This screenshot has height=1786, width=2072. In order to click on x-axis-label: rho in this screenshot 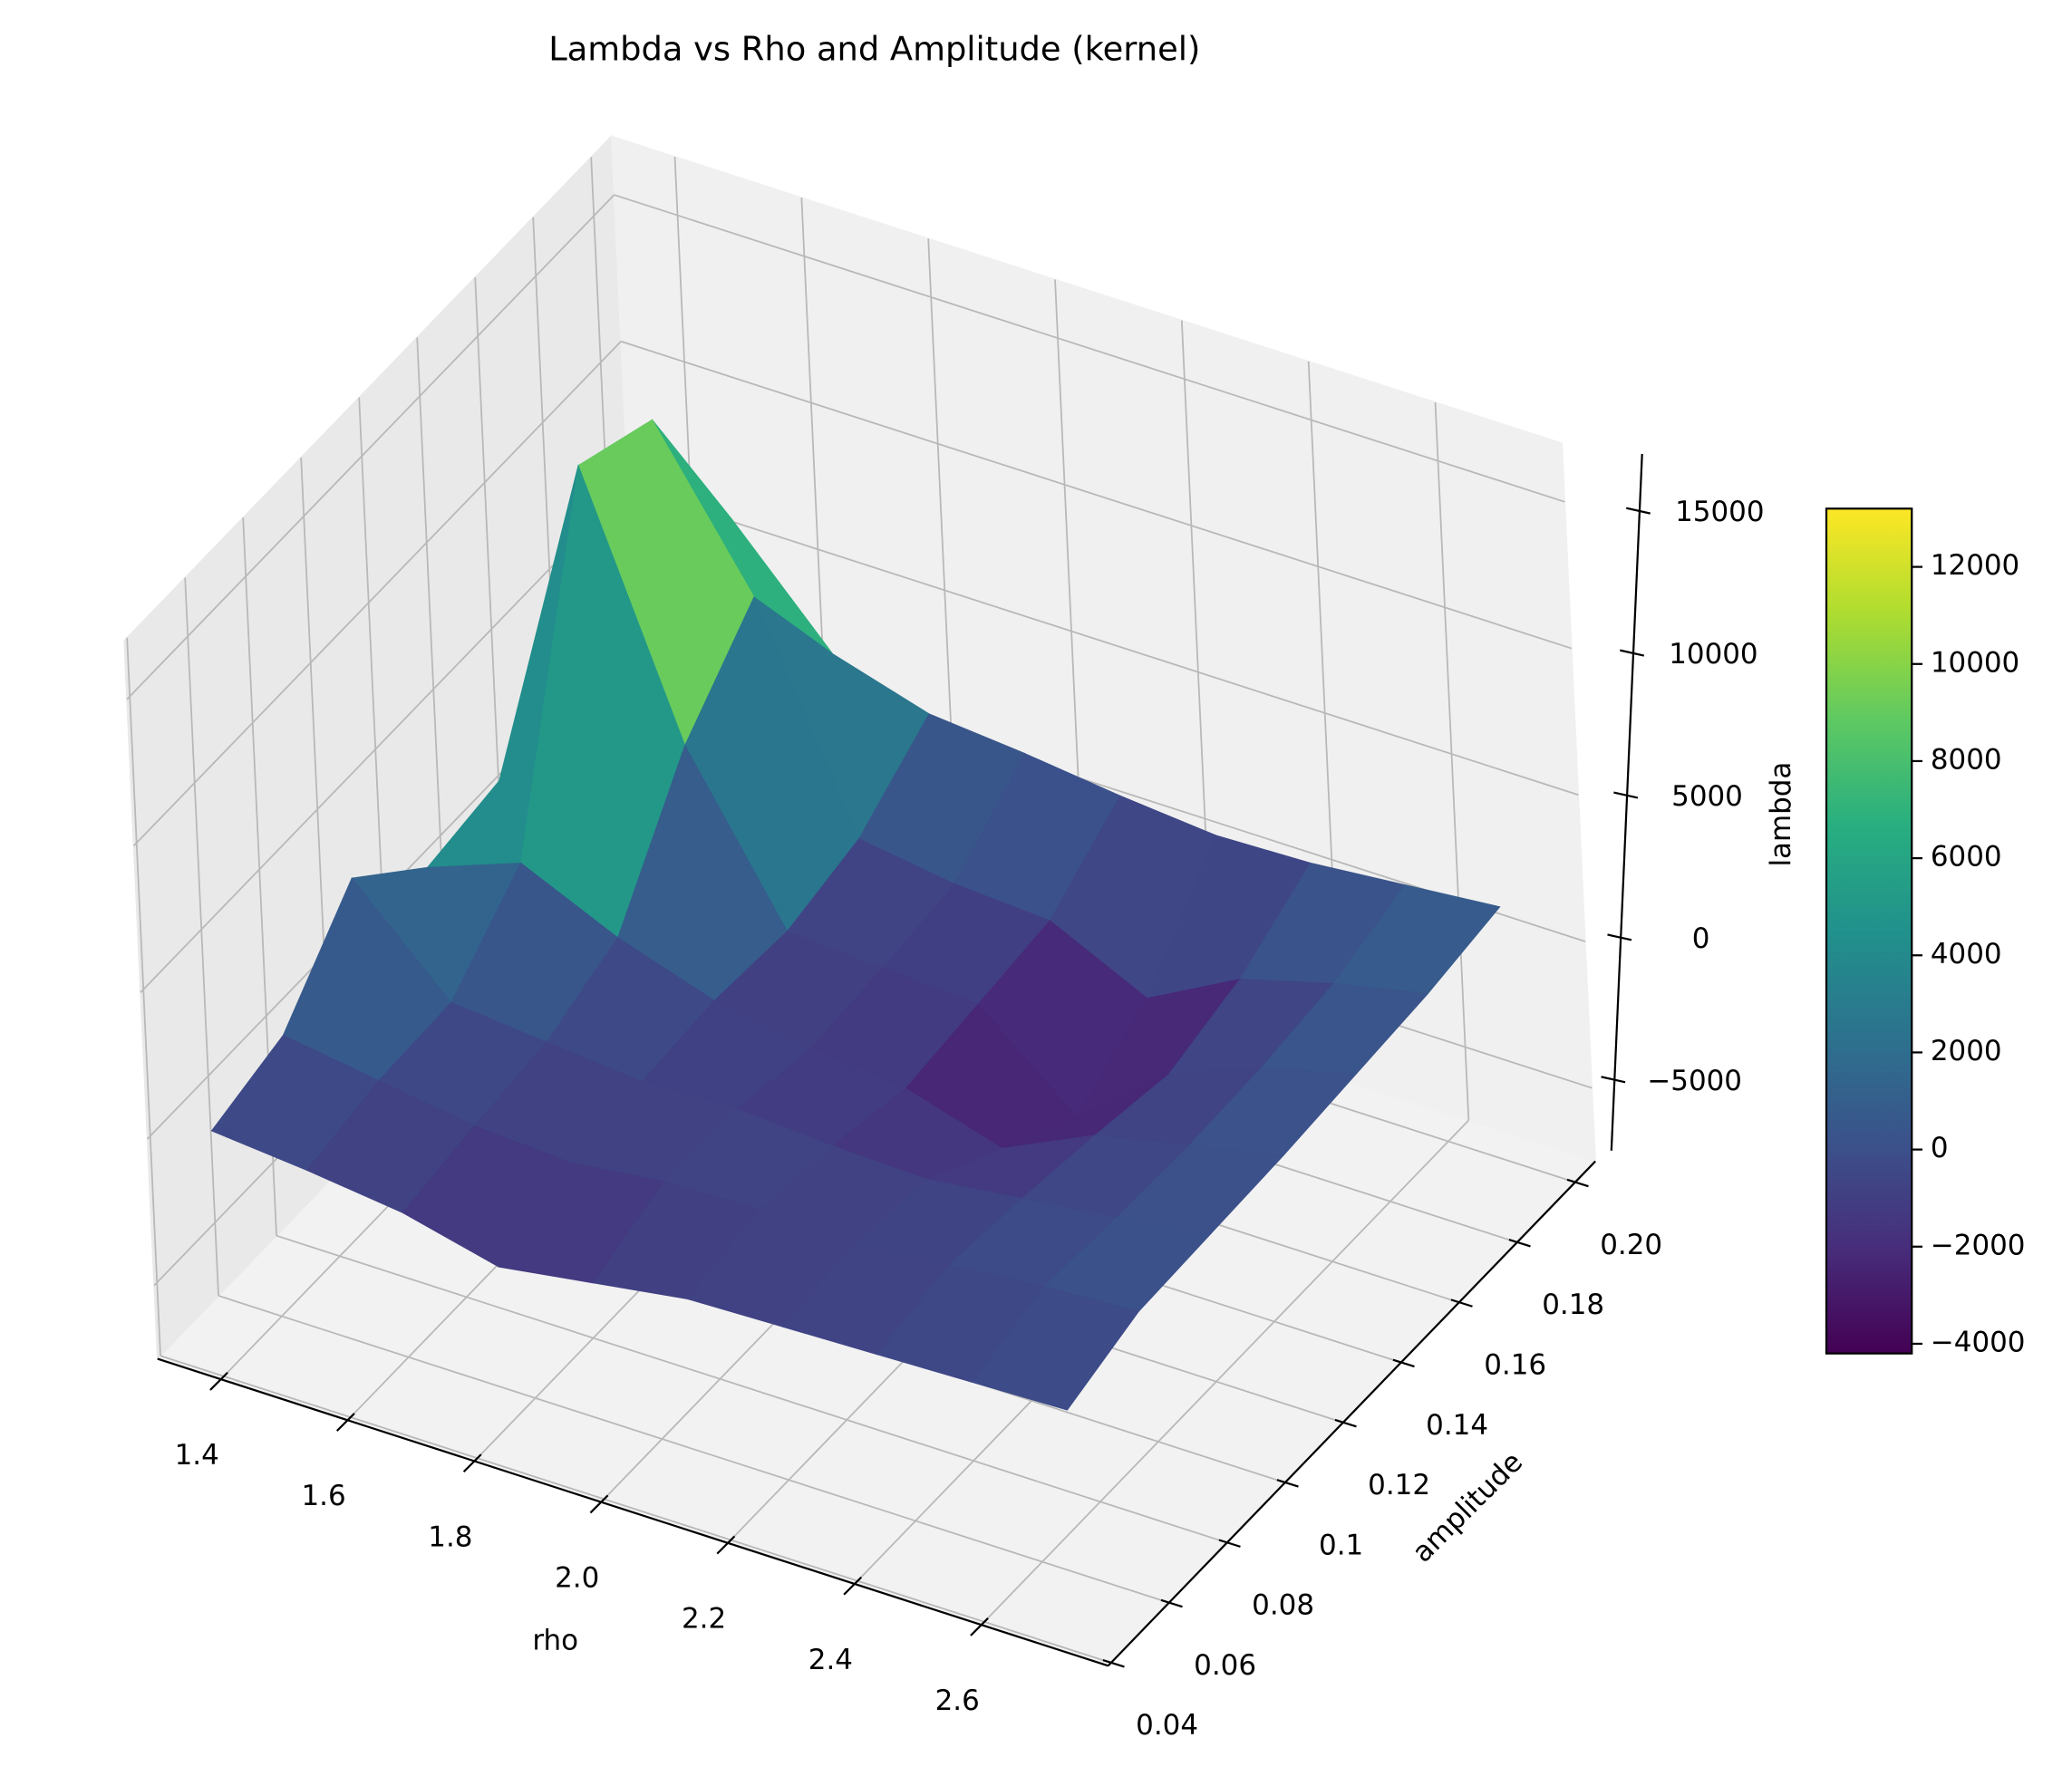, I will do `click(555, 1640)`.